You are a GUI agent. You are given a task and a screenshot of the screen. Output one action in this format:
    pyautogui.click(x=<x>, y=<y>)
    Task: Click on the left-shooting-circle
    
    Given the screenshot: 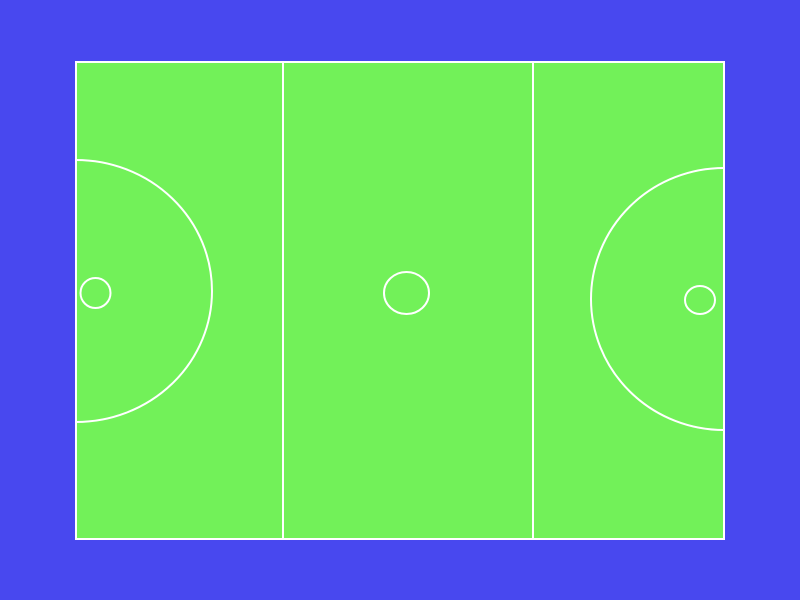 What is the action you would take?
    pyautogui.click(x=144, y=291)
    